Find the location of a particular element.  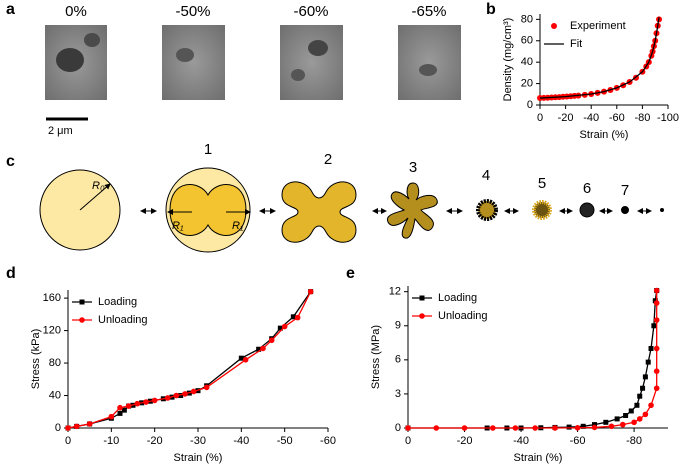

series-line is located at coordinates (189, 360).